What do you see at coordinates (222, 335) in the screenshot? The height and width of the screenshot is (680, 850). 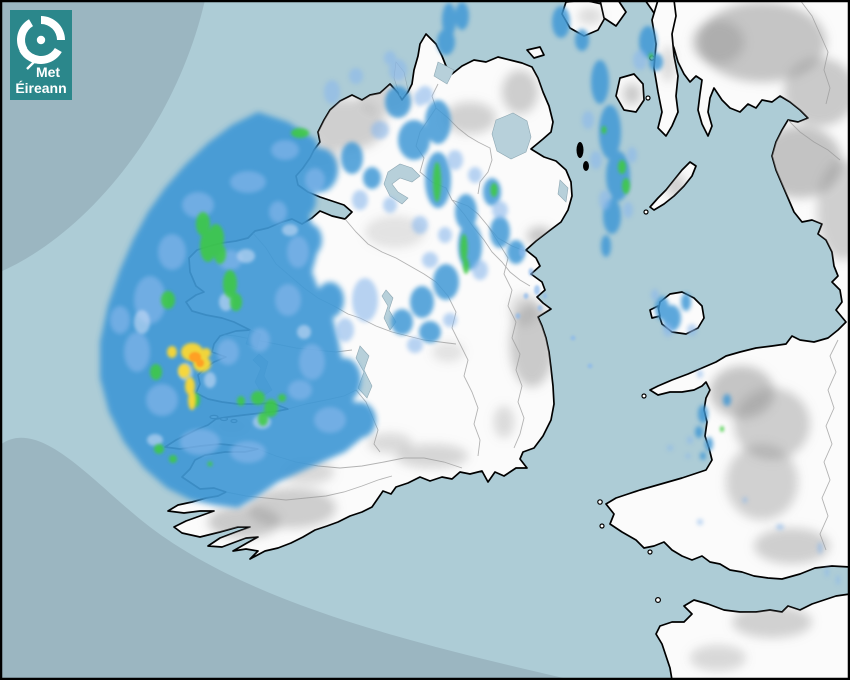 I see `rain-very-light-patches` at bounding box center [222, 335].